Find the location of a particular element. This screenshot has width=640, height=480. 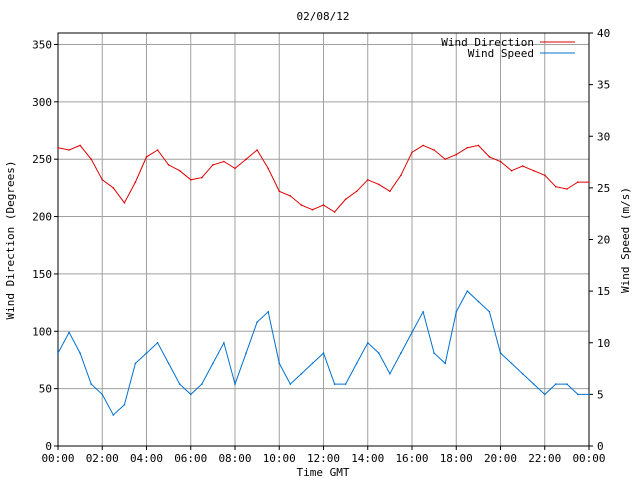

y-left-tick-label: 50 is located at coordinates (45, 389).